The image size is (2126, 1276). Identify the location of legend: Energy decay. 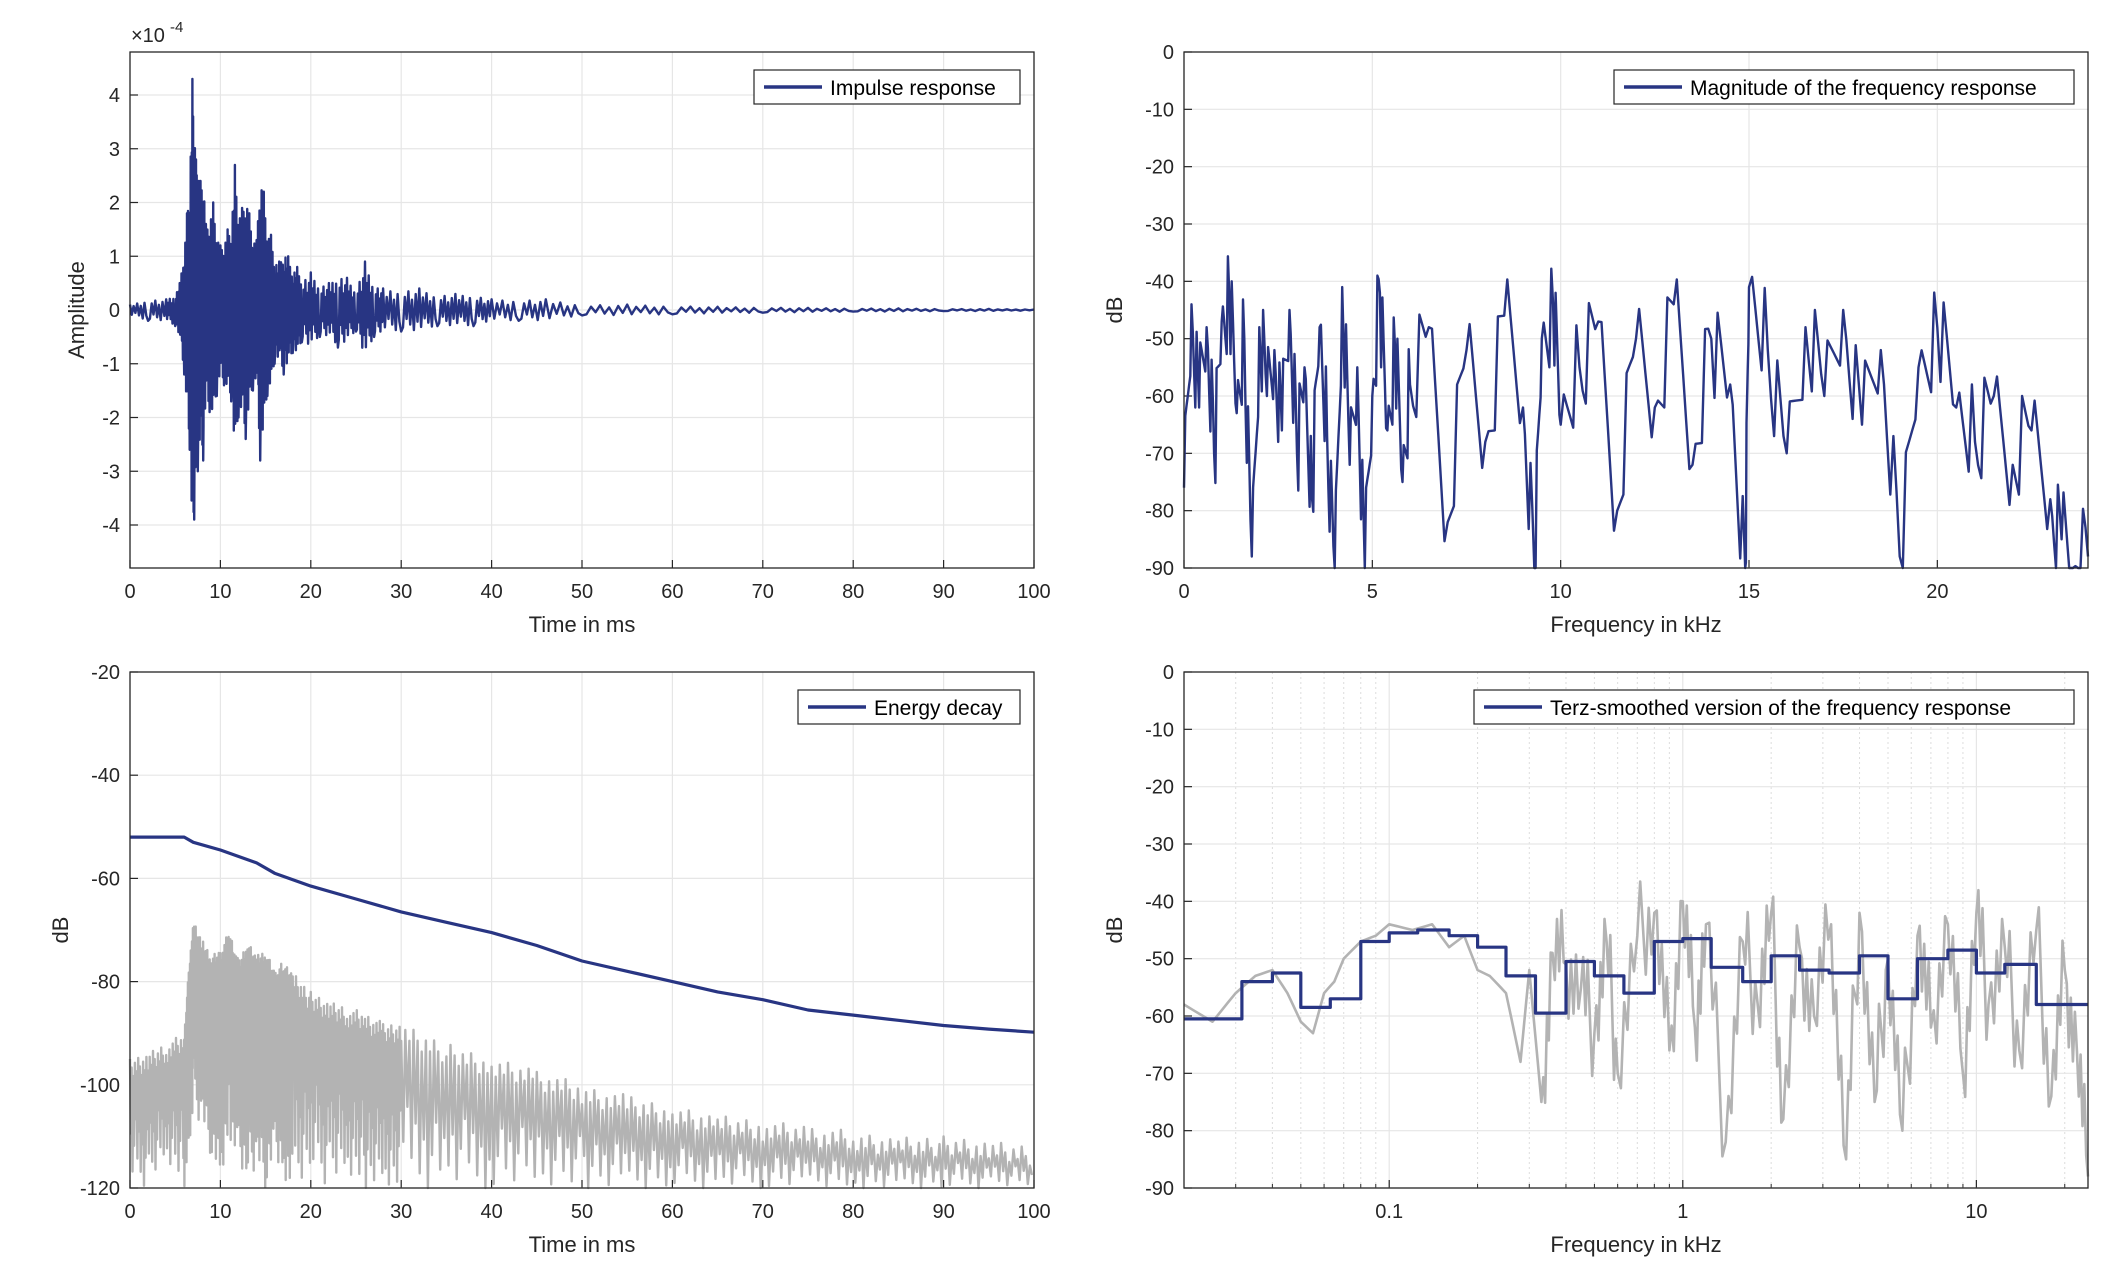
(909, 707).